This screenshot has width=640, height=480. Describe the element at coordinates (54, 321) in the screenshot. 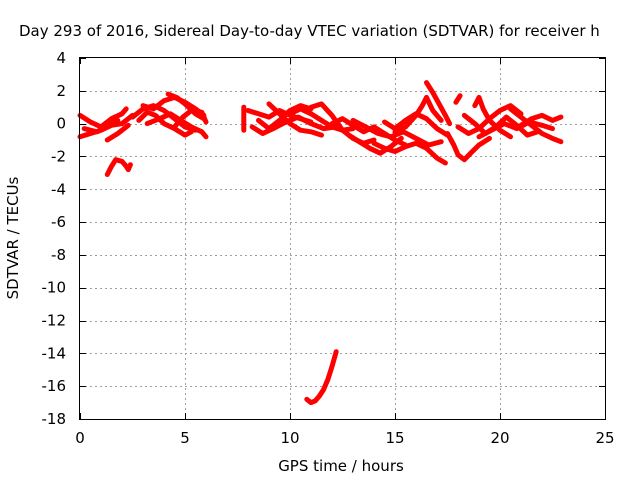

I see `y-tick-label: -12` at that location.